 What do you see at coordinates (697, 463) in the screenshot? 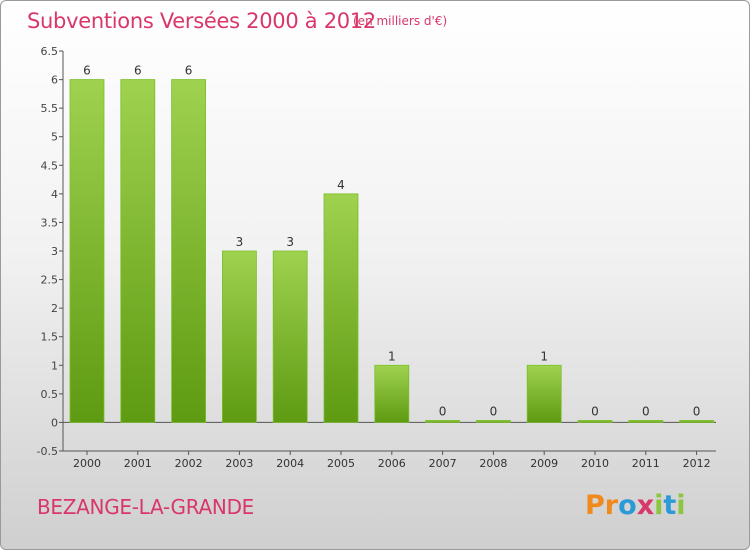
I see `x-tick-label: 2012` at bounding box center [697, 463].